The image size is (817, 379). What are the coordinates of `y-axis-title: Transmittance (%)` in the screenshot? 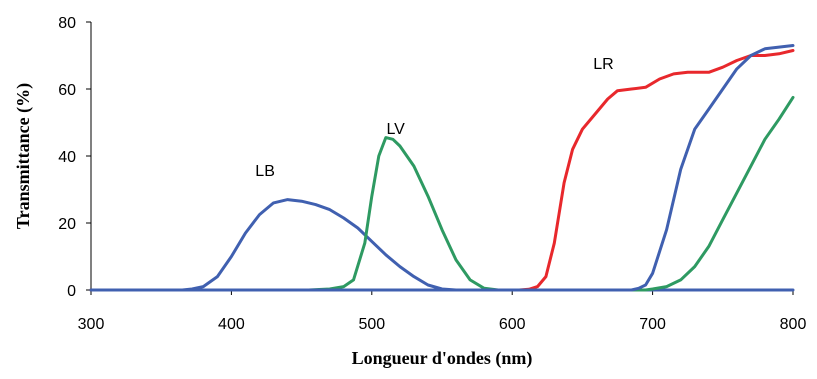 It's located at (23, 156).